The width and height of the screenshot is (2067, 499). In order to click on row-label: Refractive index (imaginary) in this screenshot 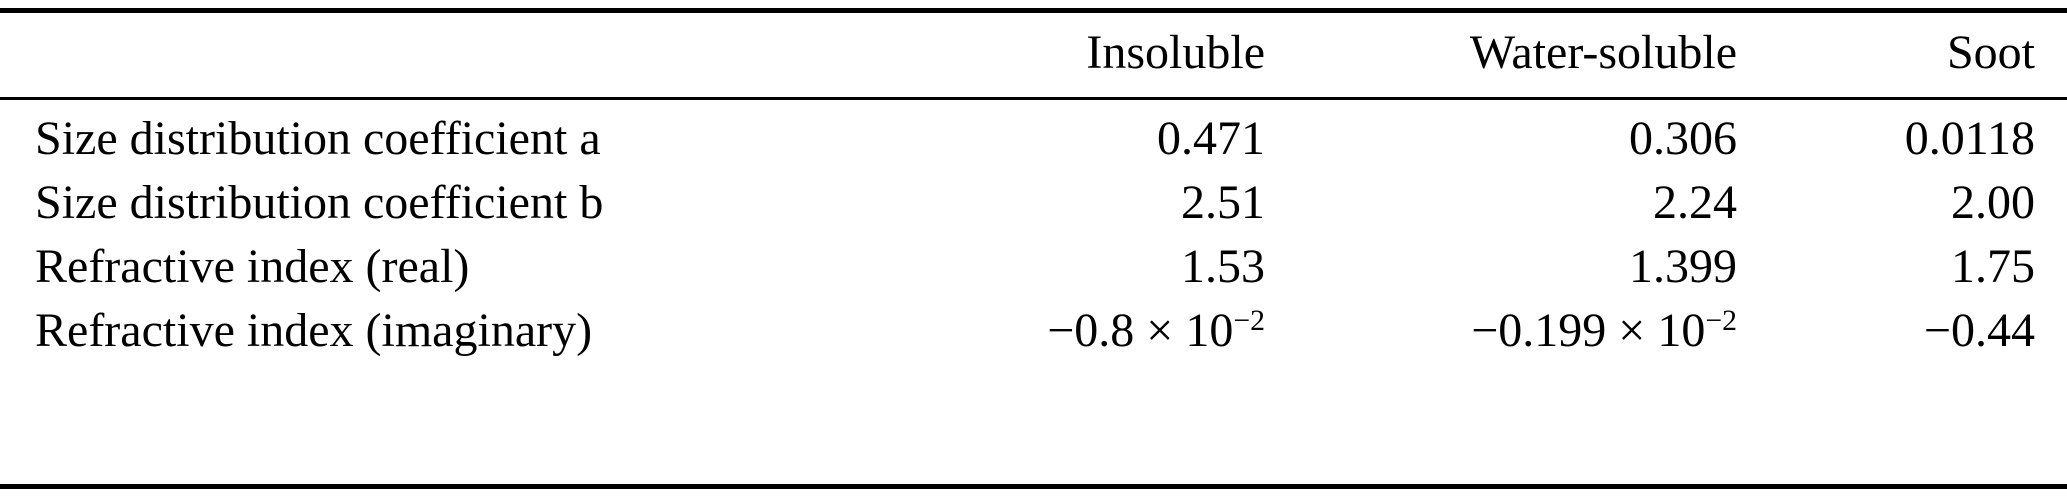, I will do `click(314, 330)`.